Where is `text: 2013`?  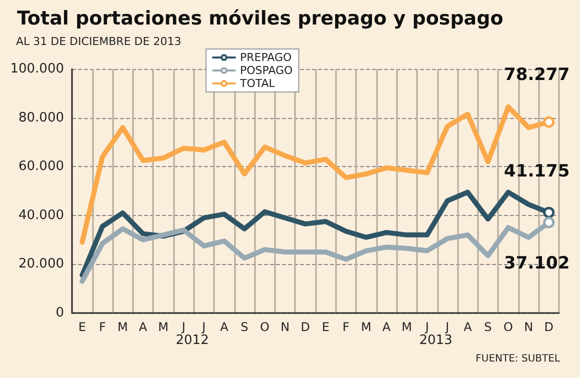 text: 2013 is located at coordinates (435, 340).